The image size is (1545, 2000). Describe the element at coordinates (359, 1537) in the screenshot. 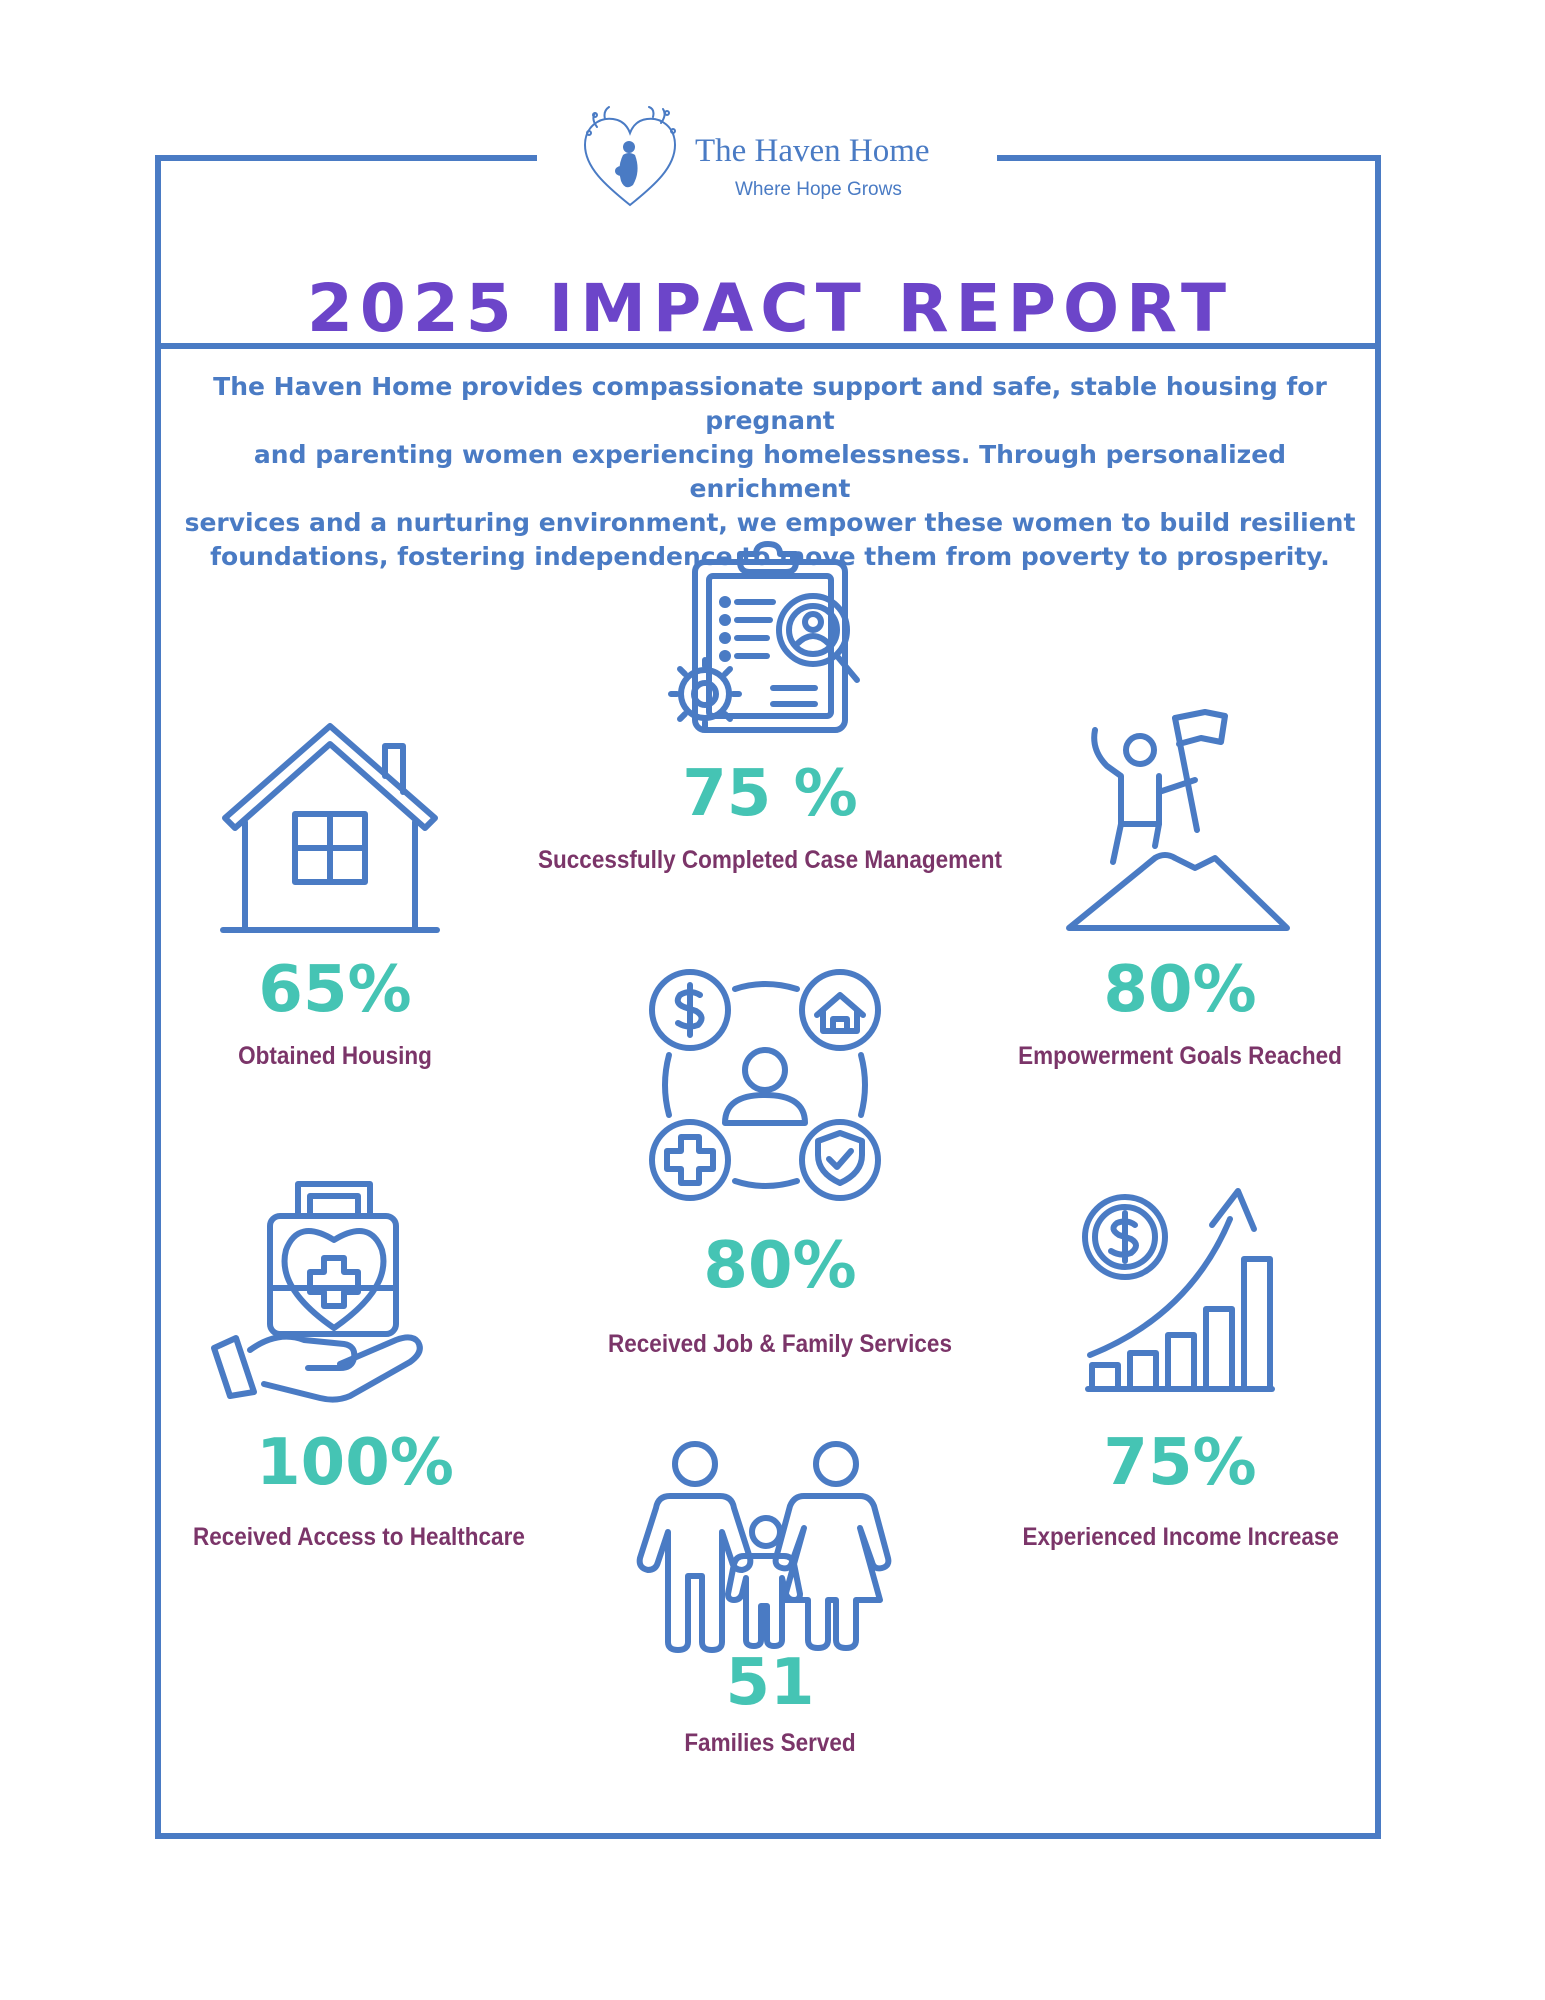

I see `stat-label: Received Access to Healthcare` at that location.